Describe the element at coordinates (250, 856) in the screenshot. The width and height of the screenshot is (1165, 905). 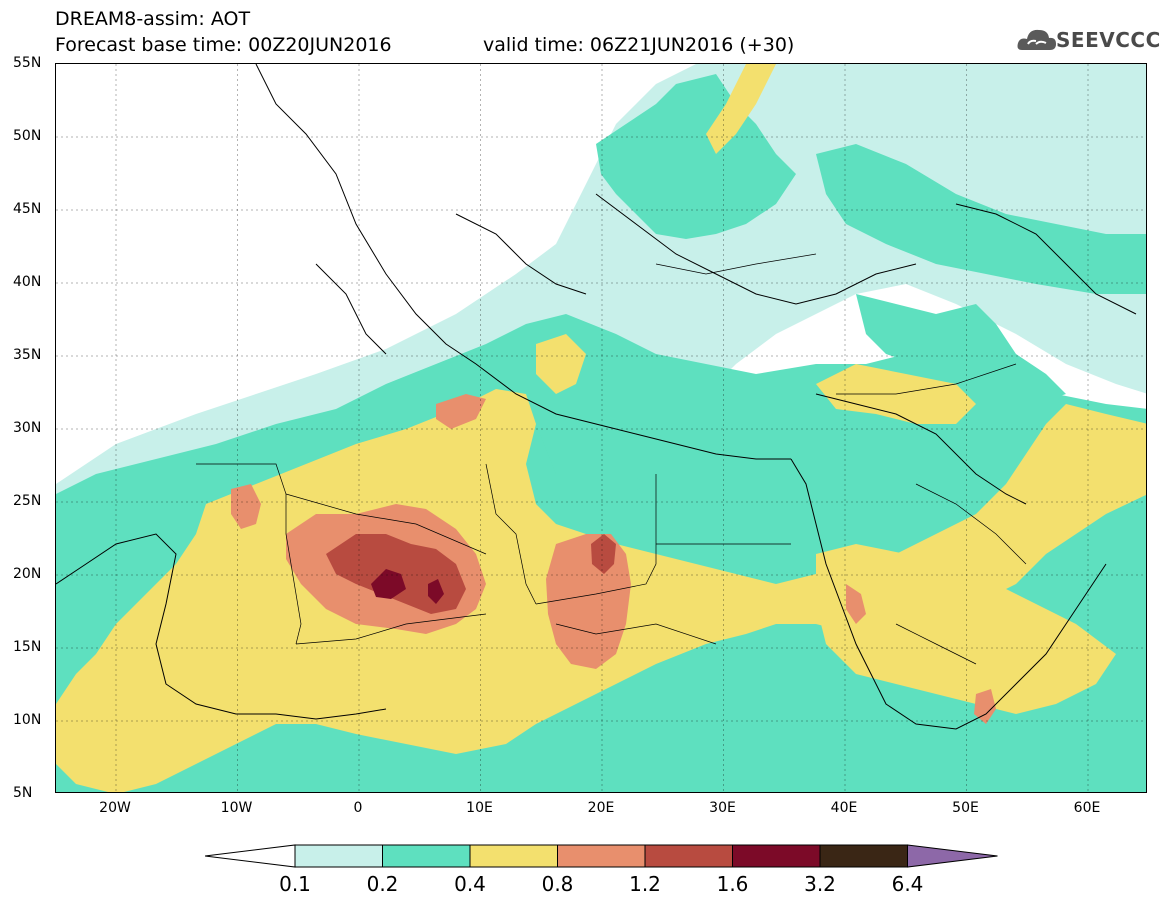
I see `colorbar-under-arrow` at that location.